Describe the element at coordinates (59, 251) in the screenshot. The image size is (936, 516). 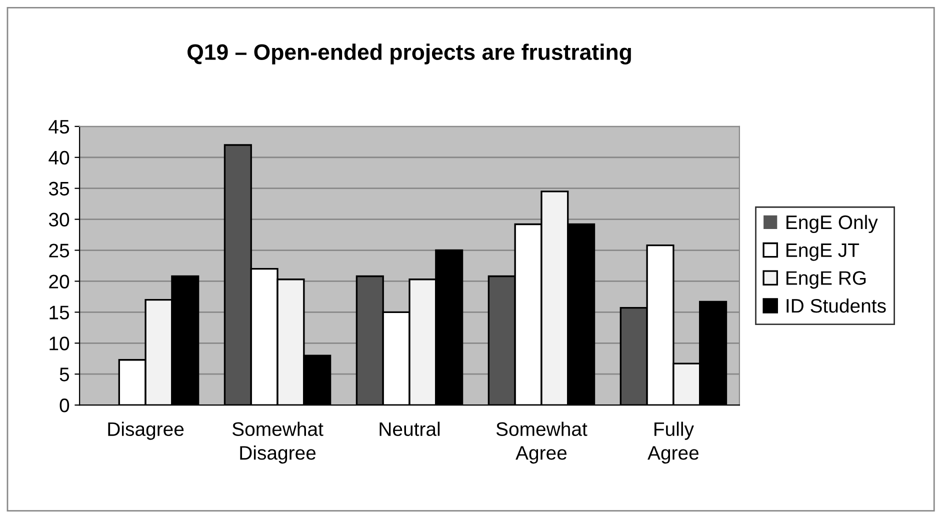
I see `y-tick-label: 25` at that location.